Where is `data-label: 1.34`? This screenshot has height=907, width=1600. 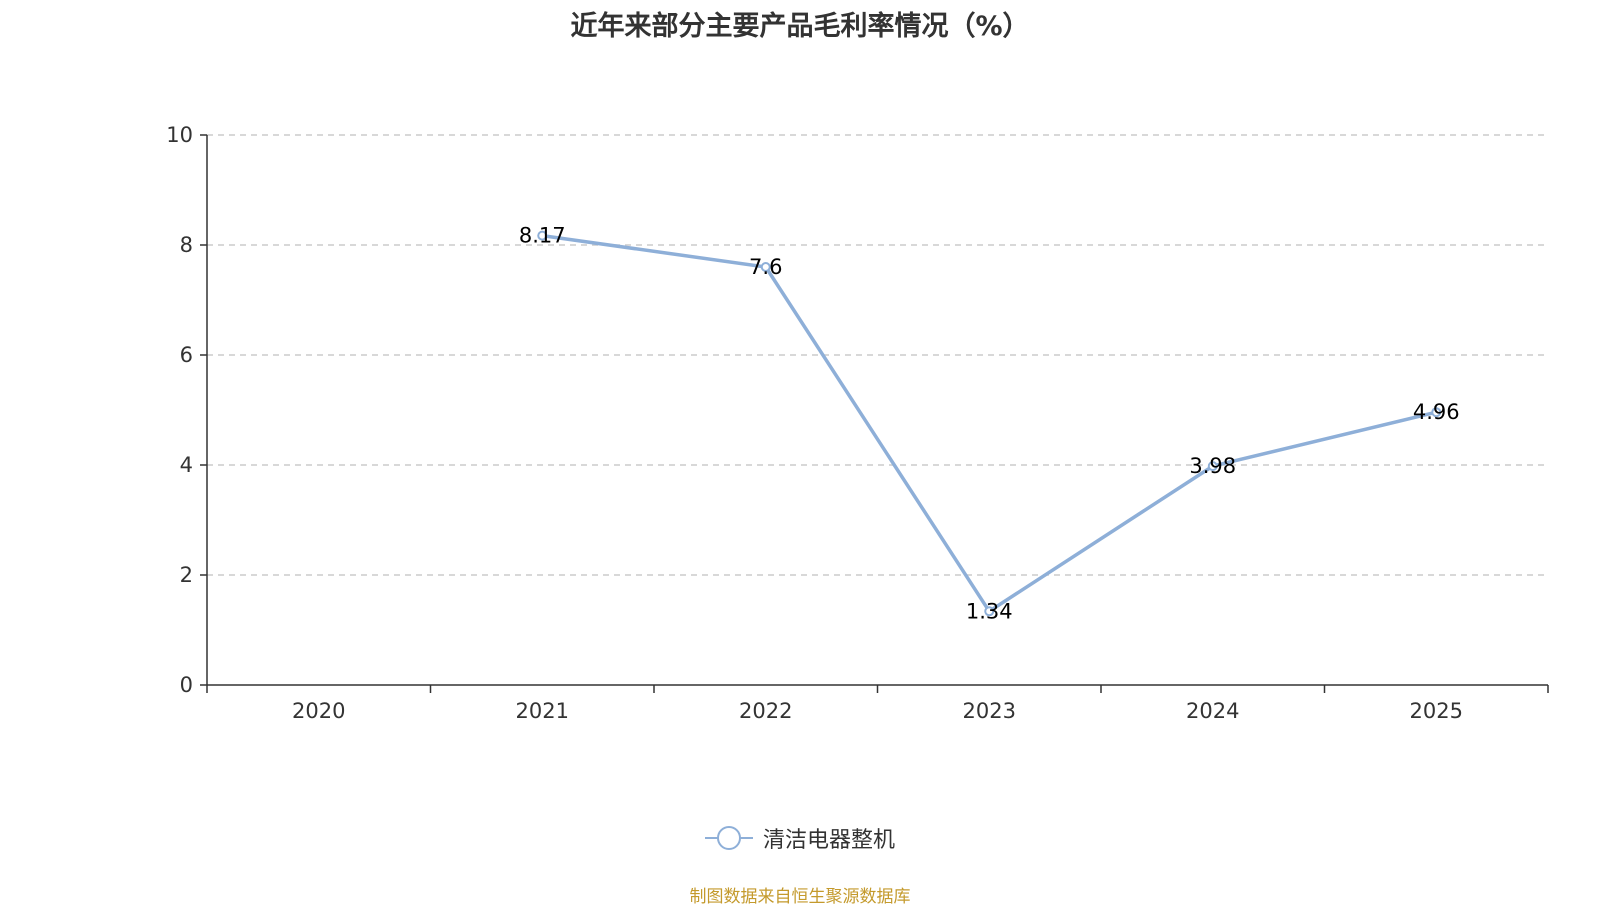
data-label: 1.34 is located at coordinates (989, 611).